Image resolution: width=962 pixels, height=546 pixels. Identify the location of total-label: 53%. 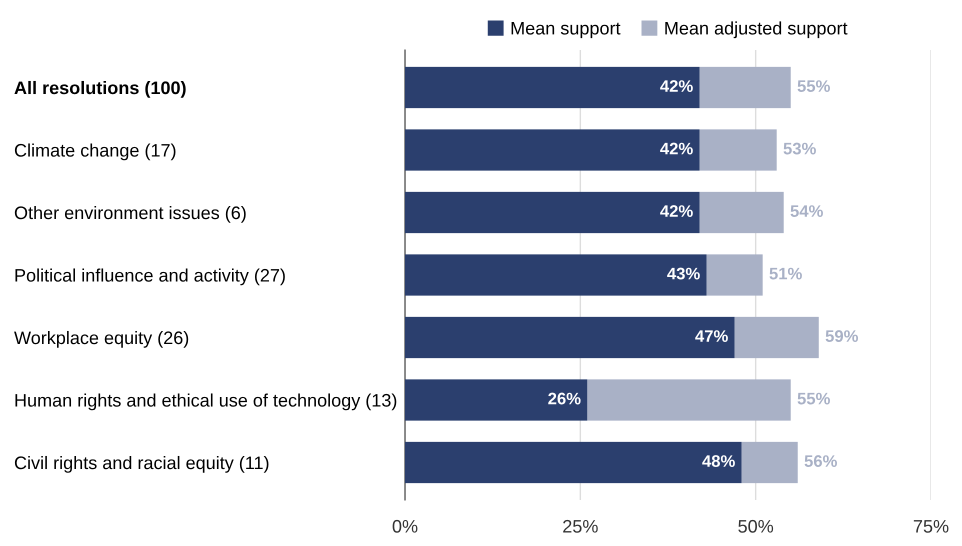
(800, 148).